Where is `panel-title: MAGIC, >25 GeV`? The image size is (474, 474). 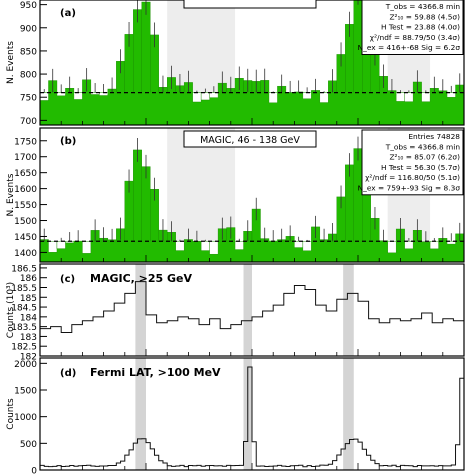
panel-title: MAGIC, >25 GeV is located at coordinates (141, 278).